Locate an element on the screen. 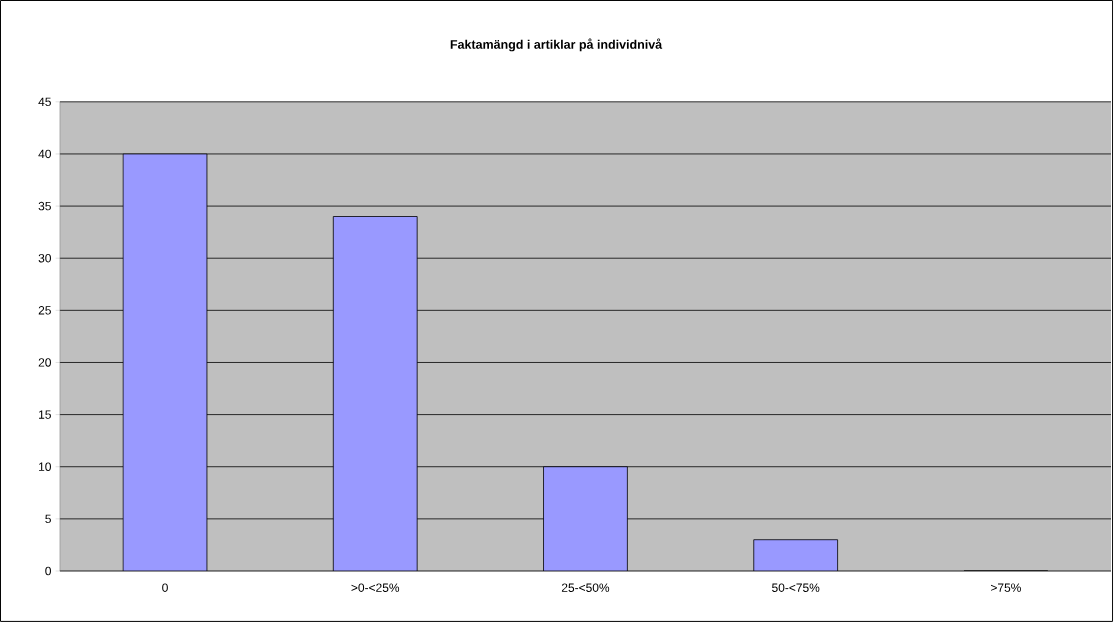 The height and width of the screenshot is (622, 1115). chart-title: Faktamängd i artiklar på individnivå is located at coordinates (556, 45).